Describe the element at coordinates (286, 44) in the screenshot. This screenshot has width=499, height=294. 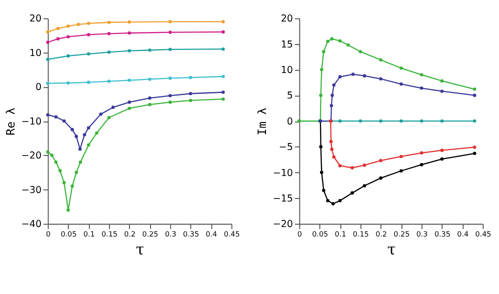
I see `y-tick-label: 15` at that location.